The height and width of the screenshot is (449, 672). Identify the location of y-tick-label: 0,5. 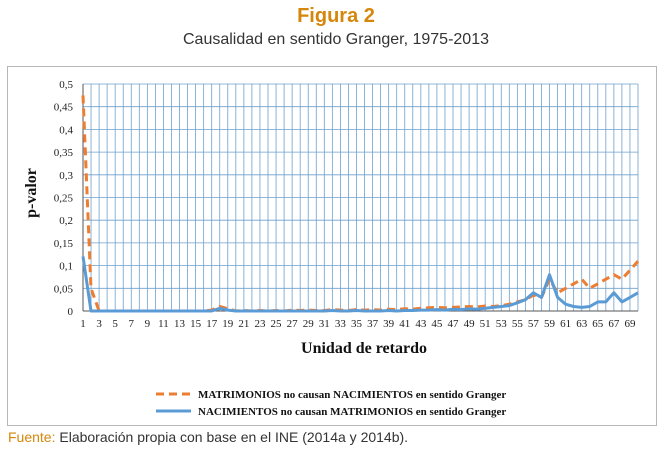
(66, 85).